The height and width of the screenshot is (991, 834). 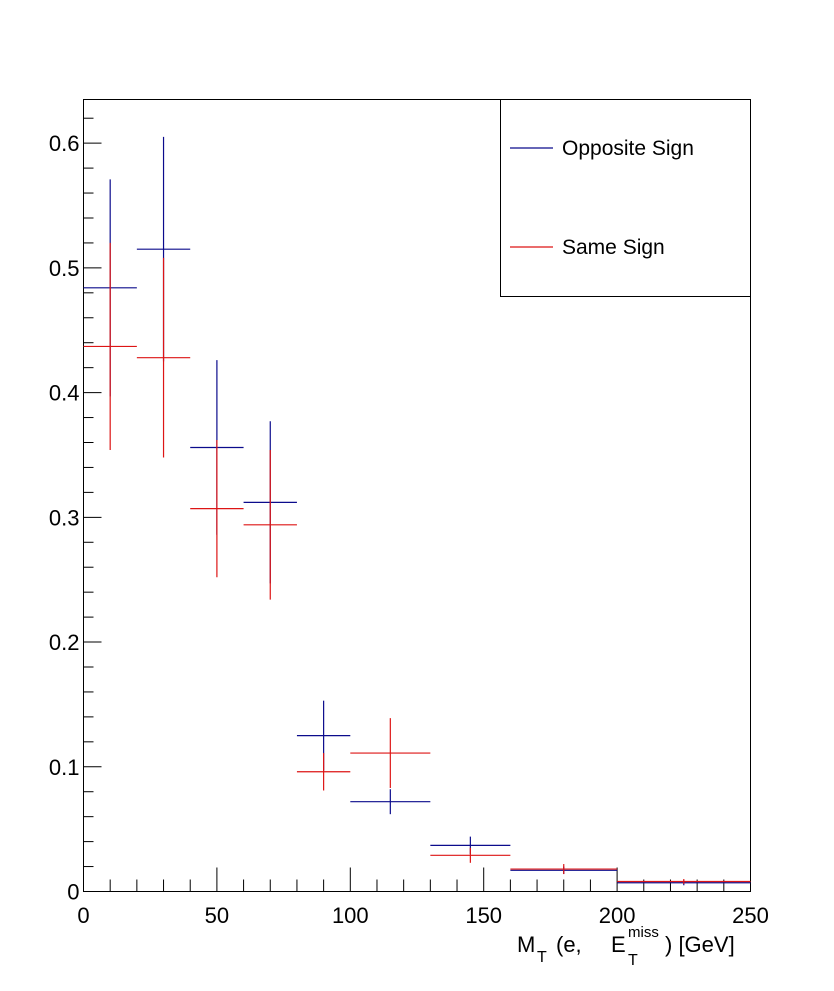 I want to click on x-axis-title-m-subscript: T, so click(x=542, y=957).